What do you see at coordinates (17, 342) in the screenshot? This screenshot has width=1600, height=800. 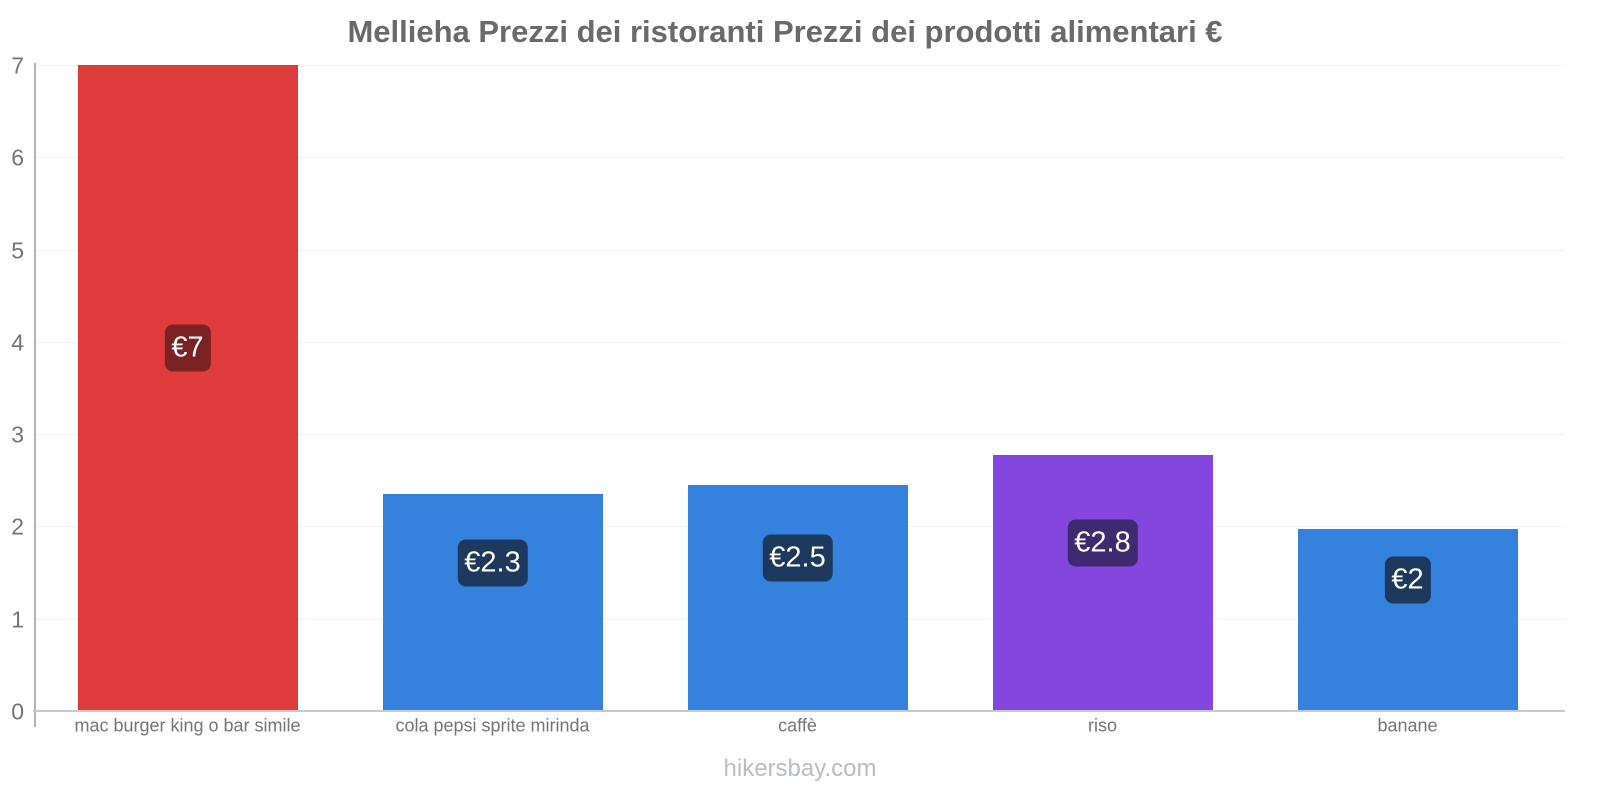 I see `y-tick-label-4: 4` at bounding box center [17, 342].